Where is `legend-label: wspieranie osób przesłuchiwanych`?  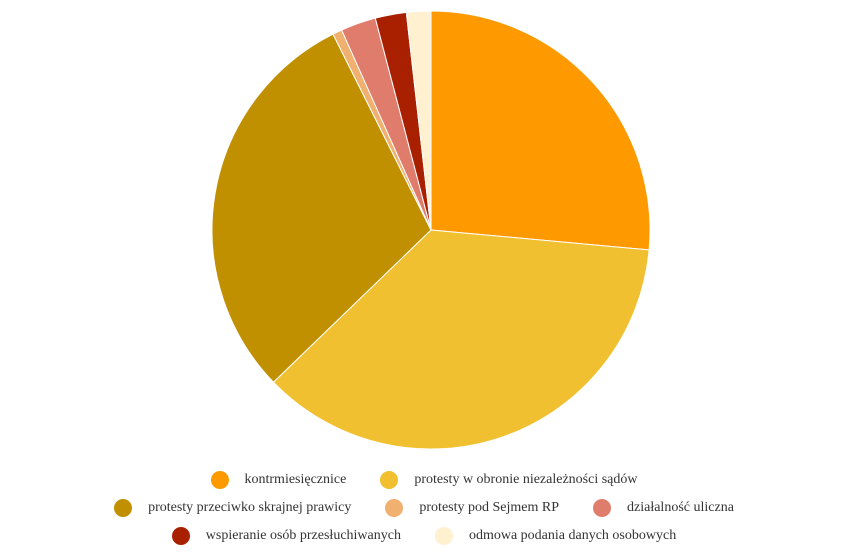 legend-label: wspieranie osób przesłuchiwanych is located at coordinates (303, 535).